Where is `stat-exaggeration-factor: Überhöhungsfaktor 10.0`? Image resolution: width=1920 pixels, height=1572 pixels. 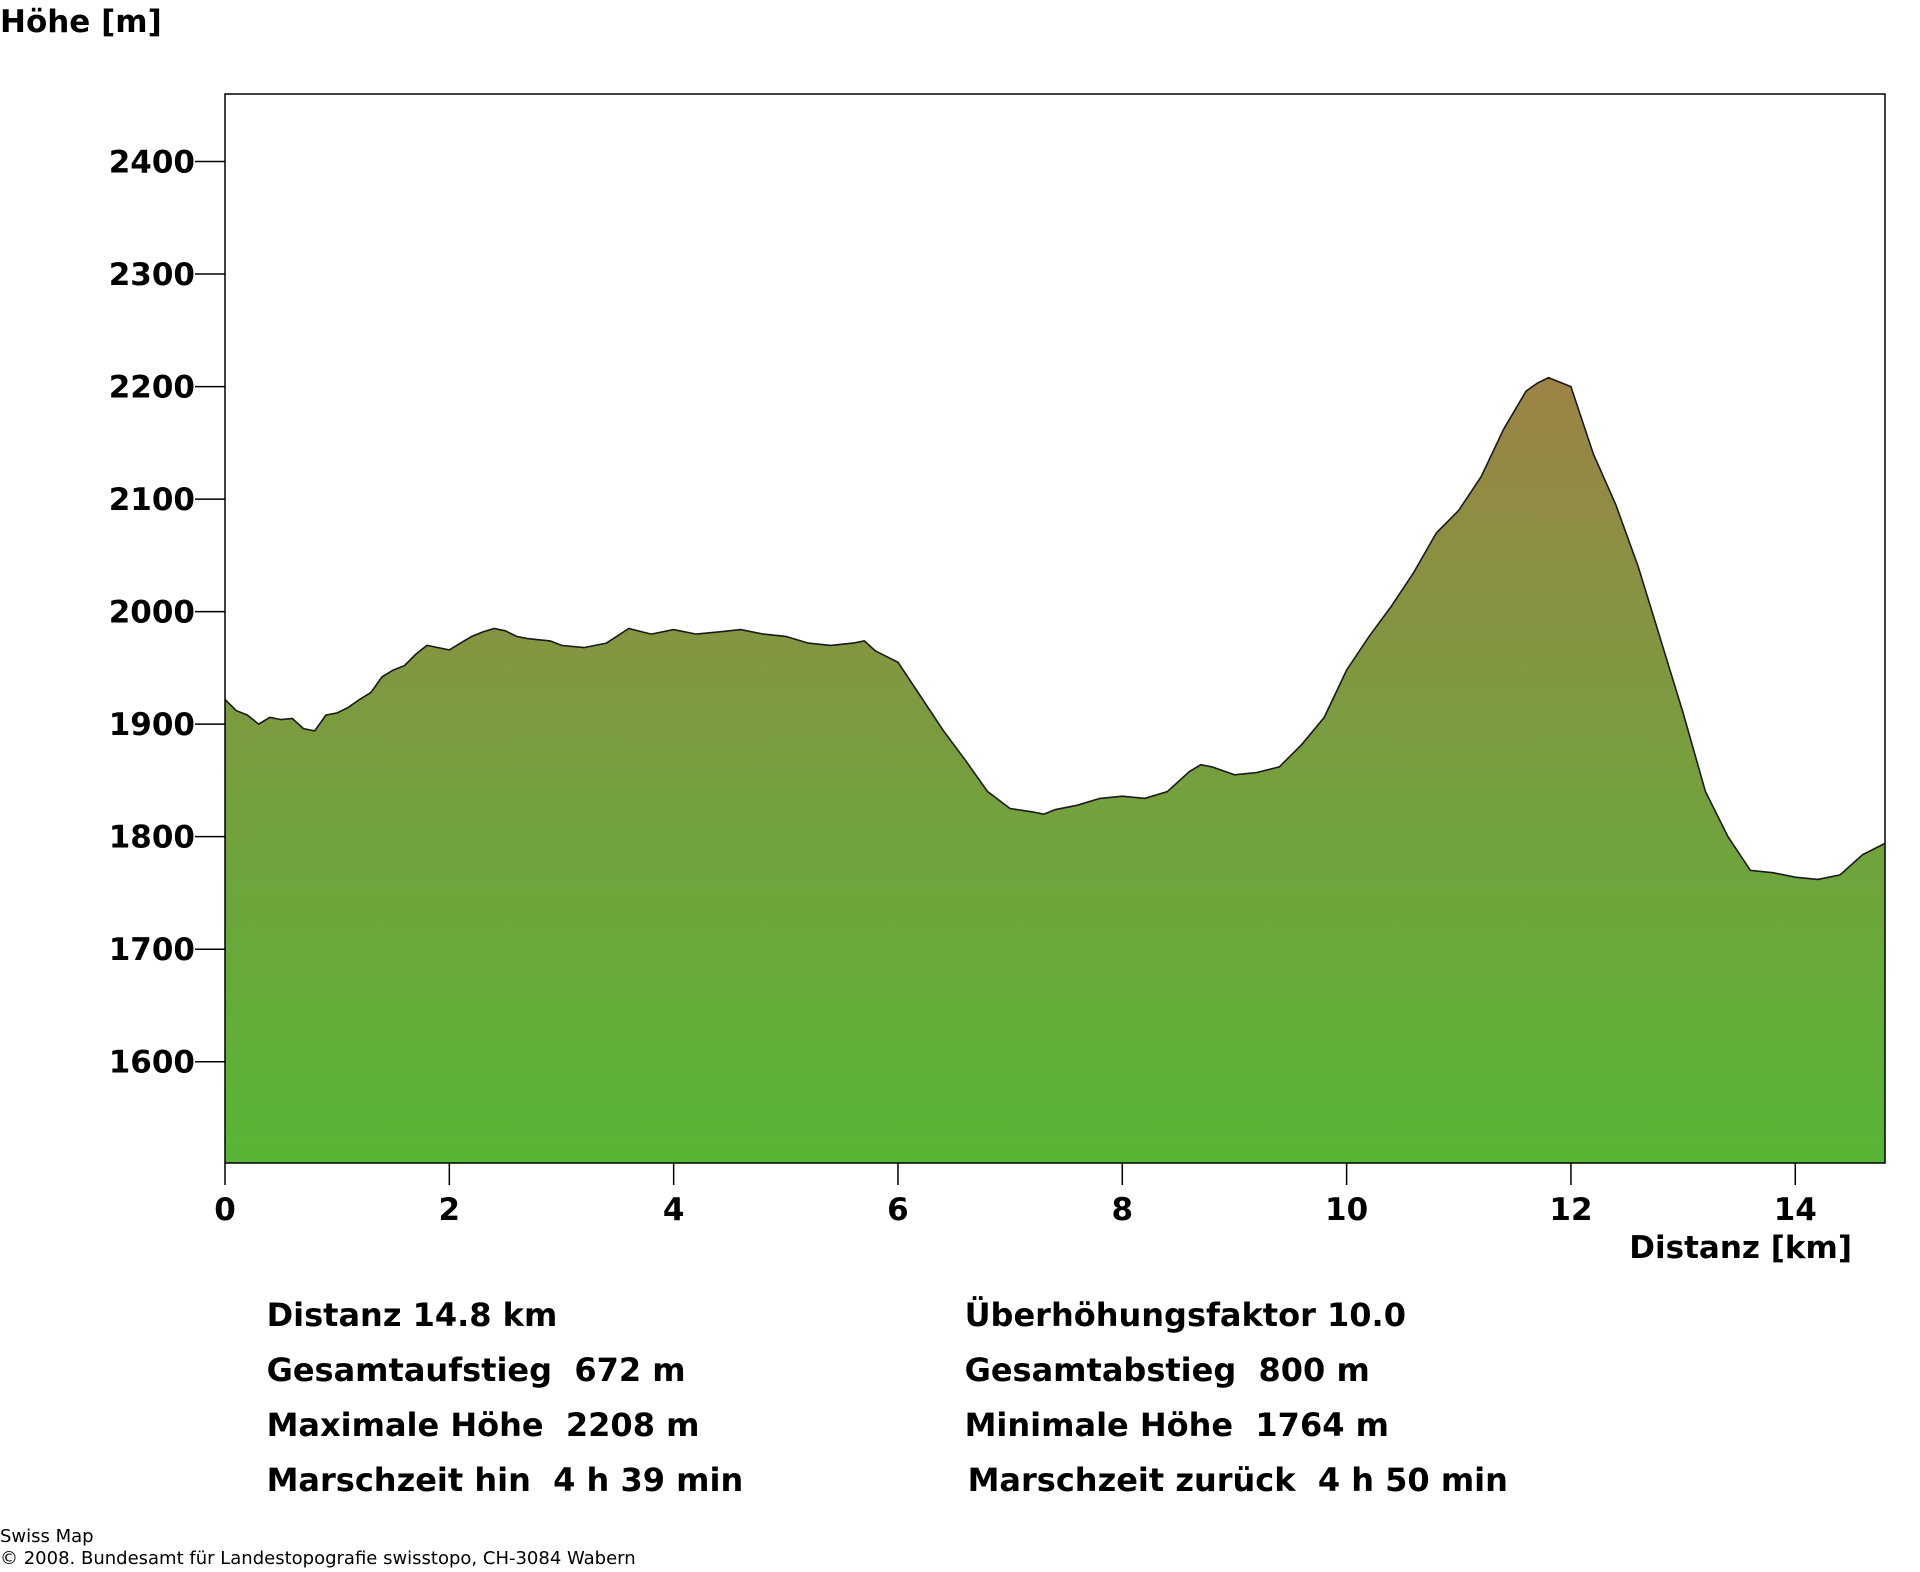
stat-exaggeration-factor: Überhöhungsfaktor 10.0 is located at coordinates (1163, 1315).